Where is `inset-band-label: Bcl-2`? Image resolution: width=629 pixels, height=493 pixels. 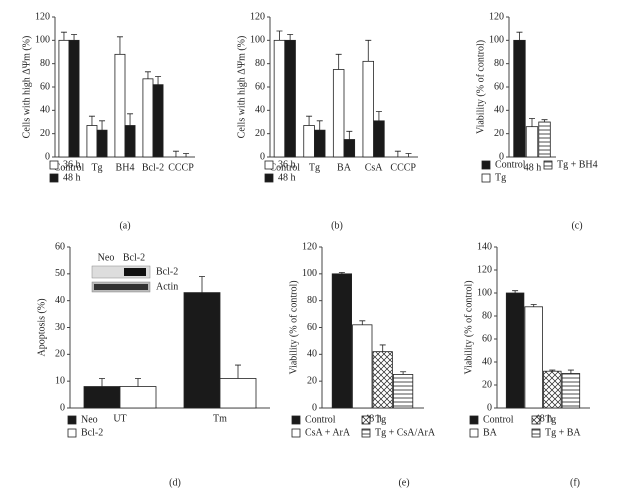 inset-band-label: Bcl-2 is located at coordinates (167, 271).